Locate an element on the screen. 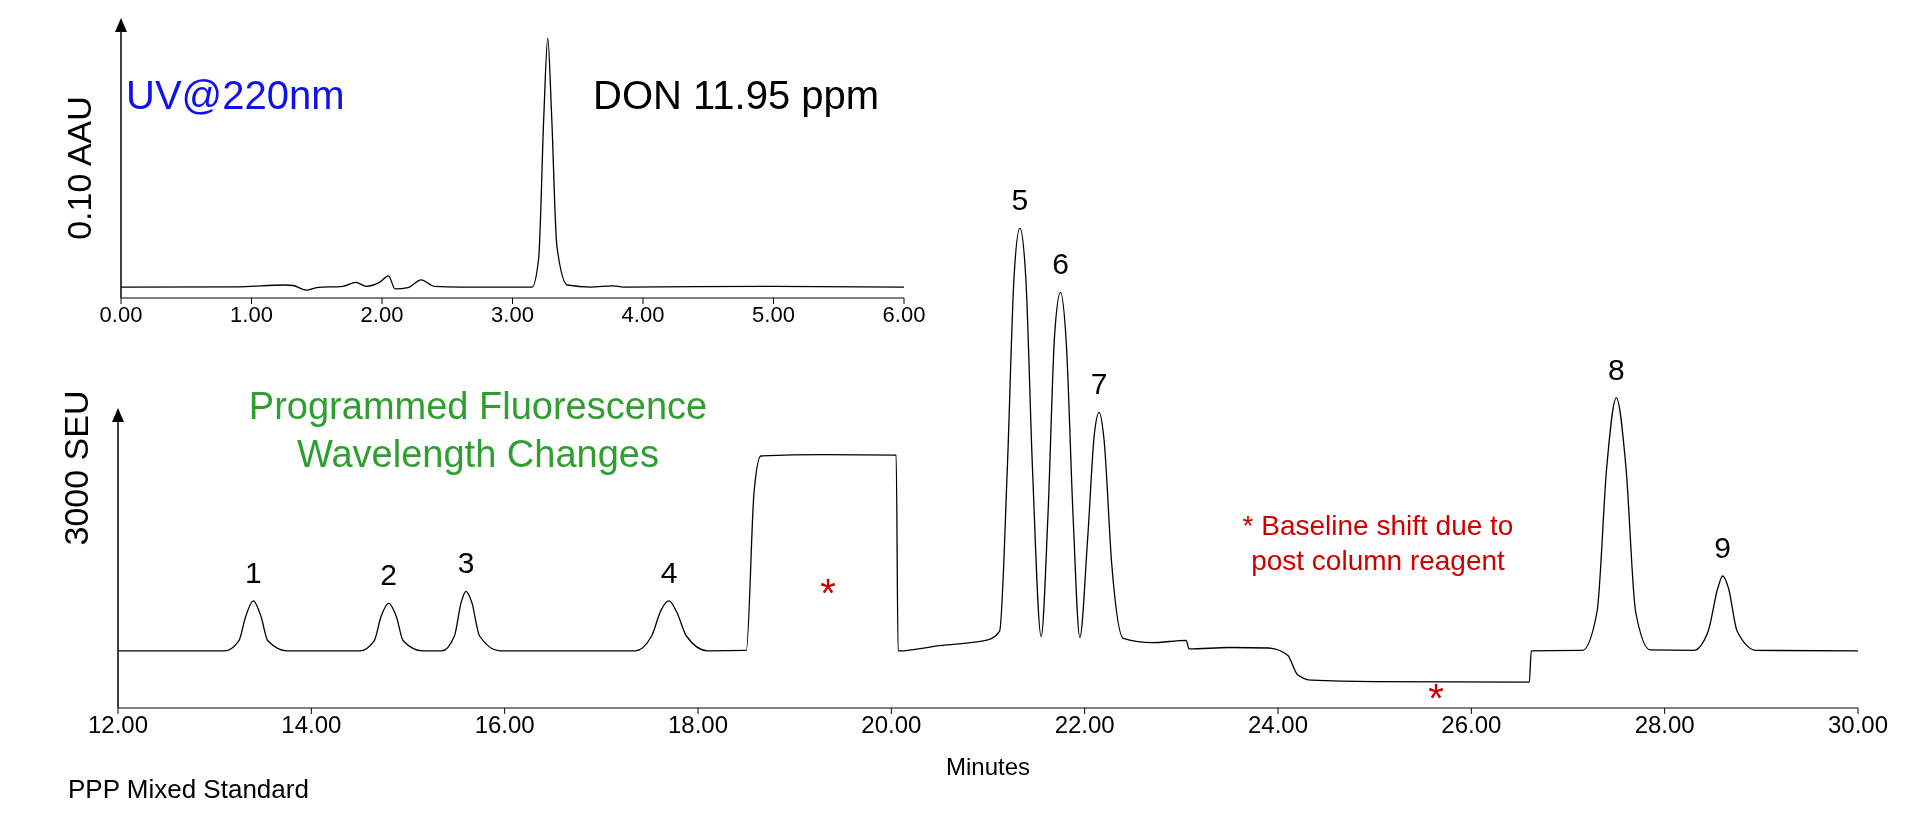 The height and width of the screenshot is (814, 1908). x-tick-label: 6.00 is located at coordinates (904, 314).